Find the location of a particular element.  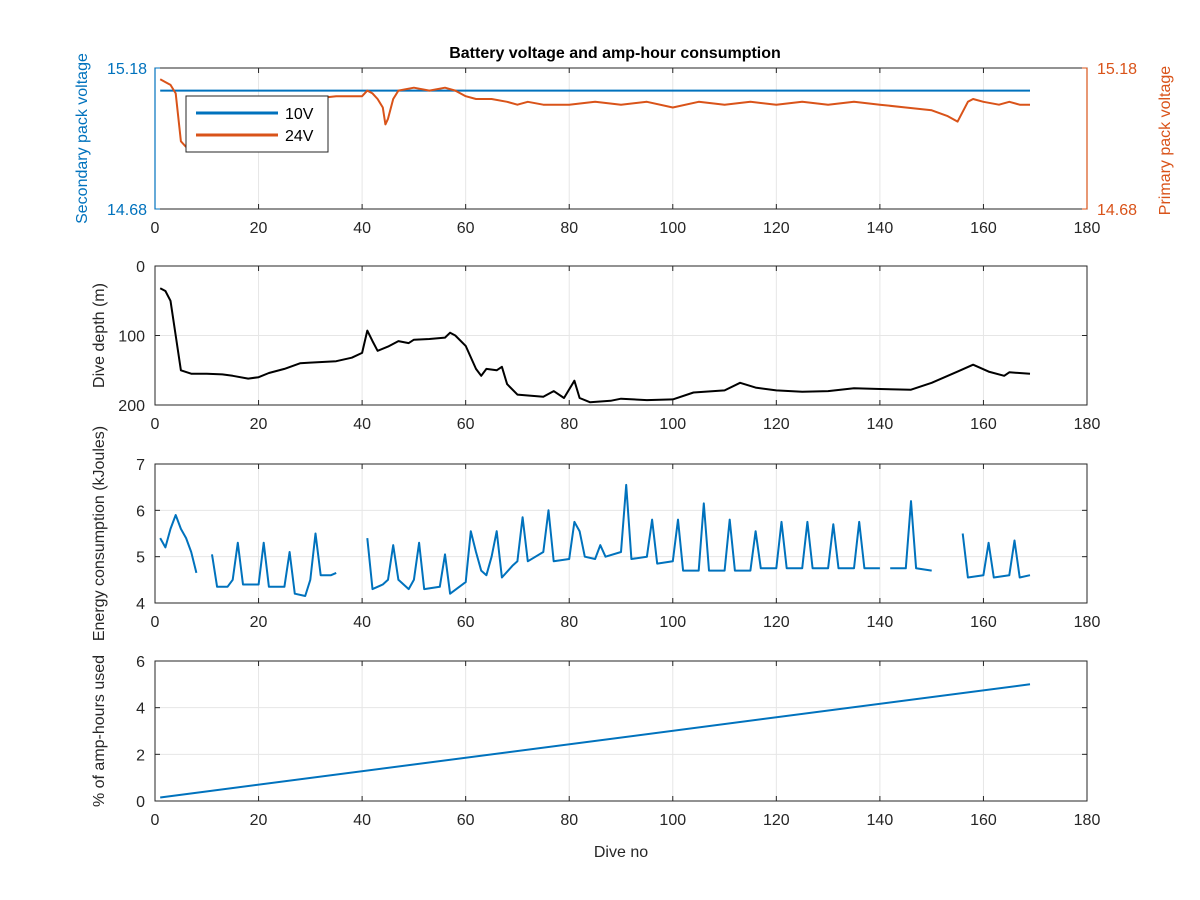

voltage-xtick-label: 60 is located at coordinates (466, 228).